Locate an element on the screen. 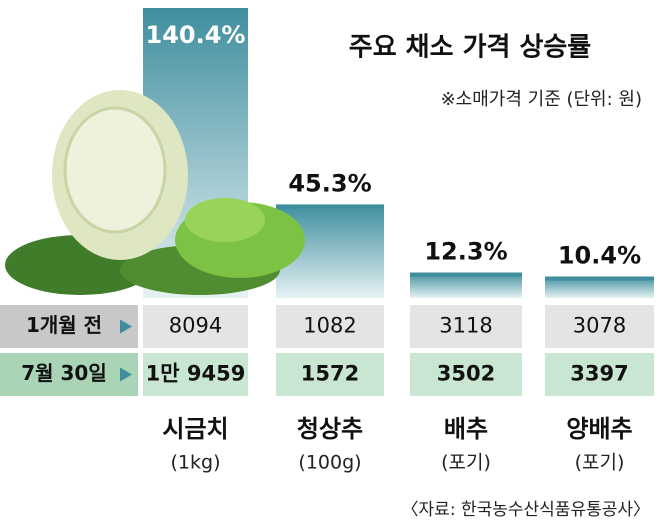  value-label: 12.3% is located at coordinates (465, 252).